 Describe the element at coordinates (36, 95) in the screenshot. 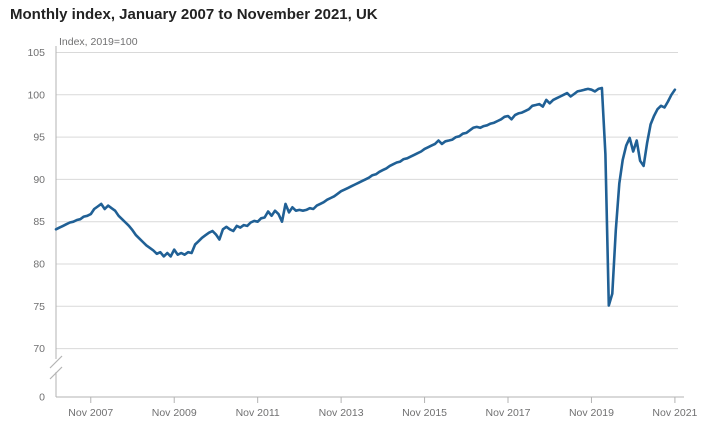

I see `y-tick-label-100: 100` at that location.